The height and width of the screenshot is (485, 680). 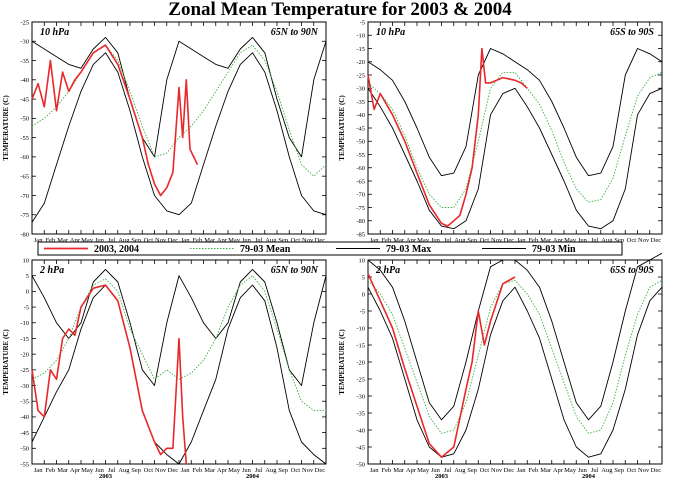 What do you see at coordinates (54, 32) in the screenshot?
I see `pressure-label: 10 hPa` at bounding box center [54, 32].